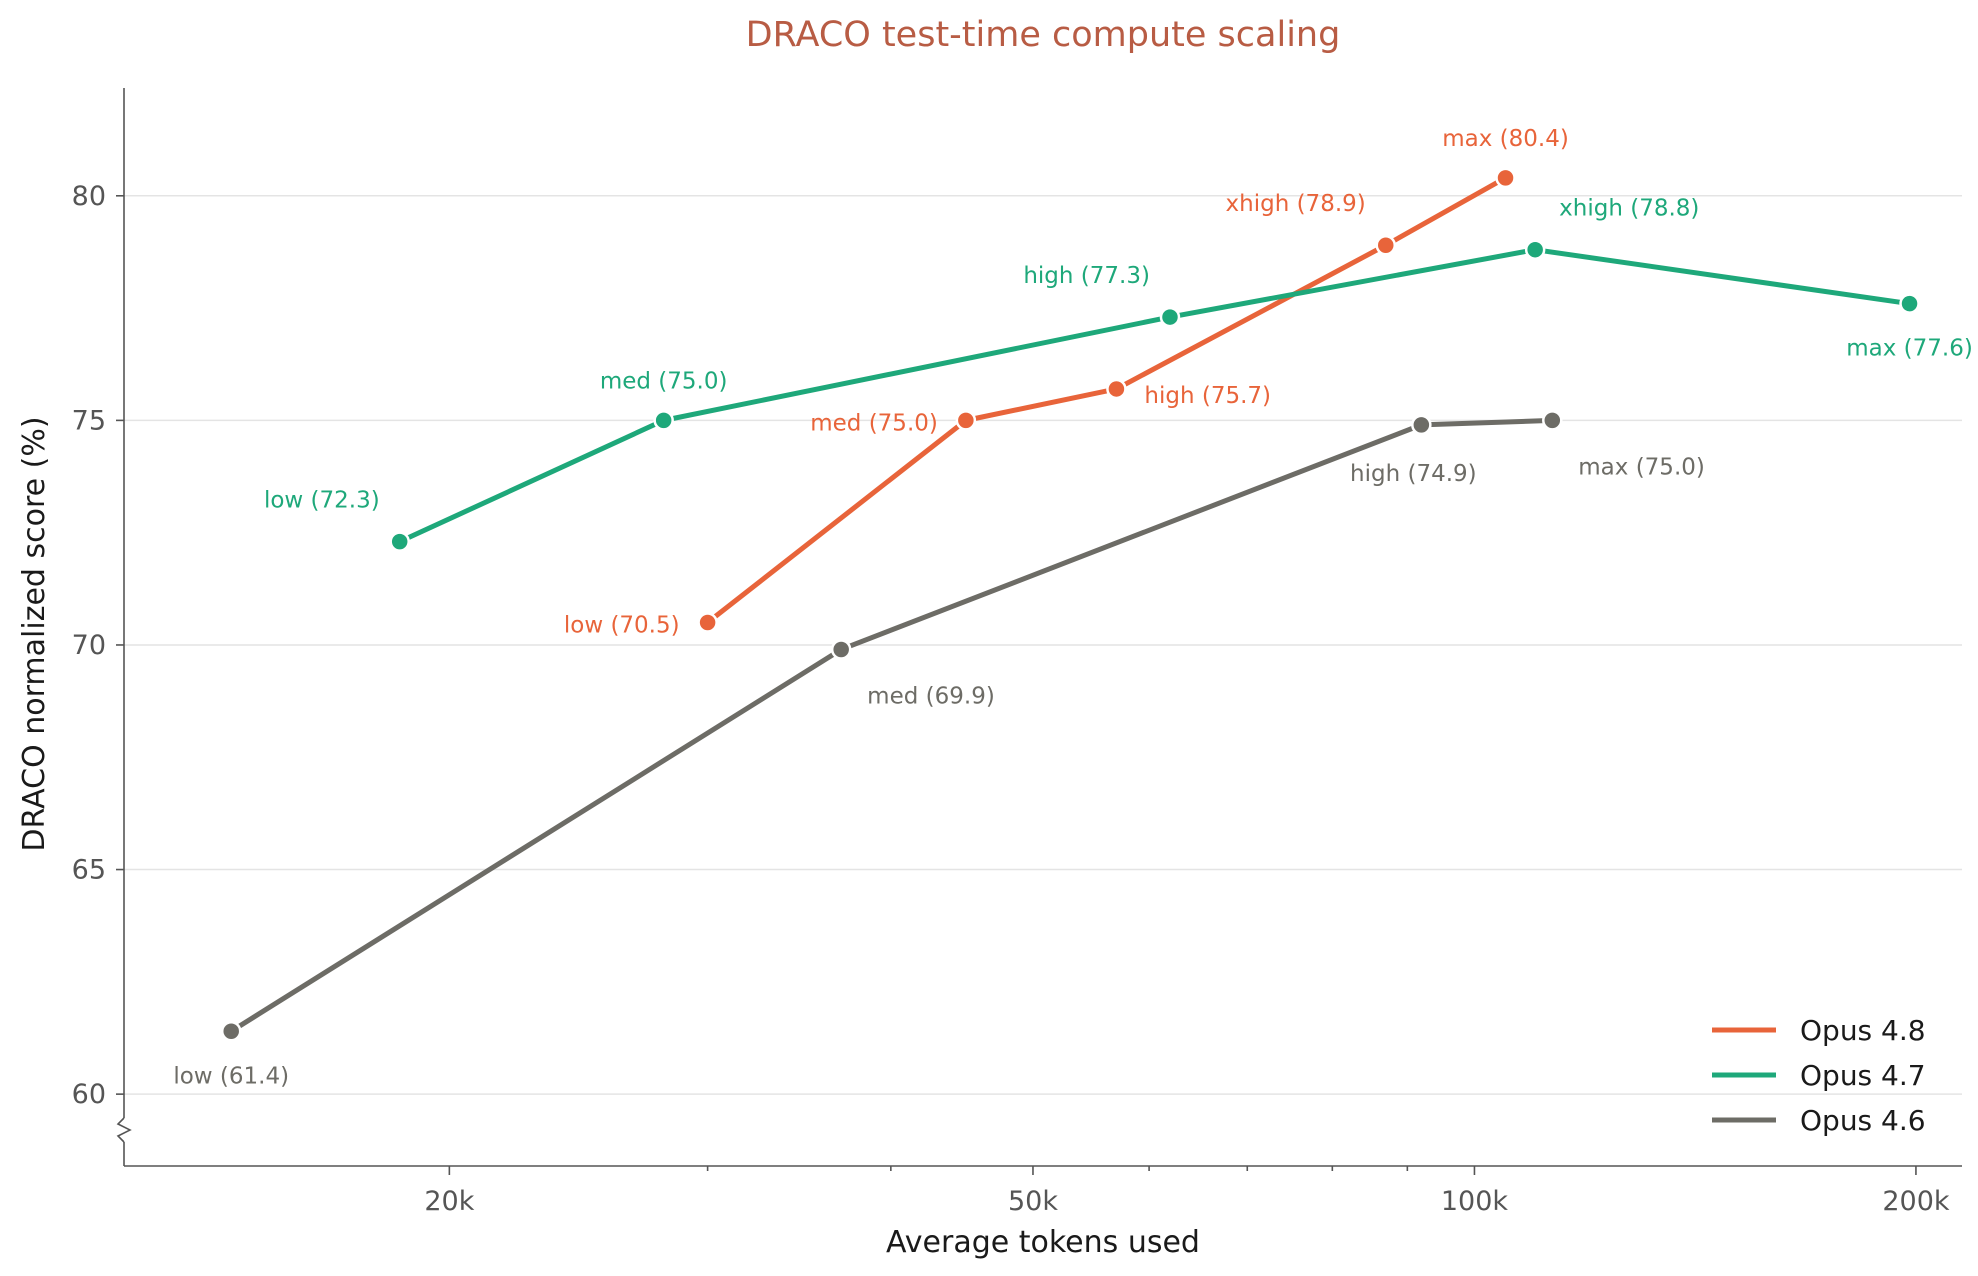  What do you see at coordinates (322, 501) in the screenshot?
I see `point-label: low (72.3)` at bounding box center [322, 501].